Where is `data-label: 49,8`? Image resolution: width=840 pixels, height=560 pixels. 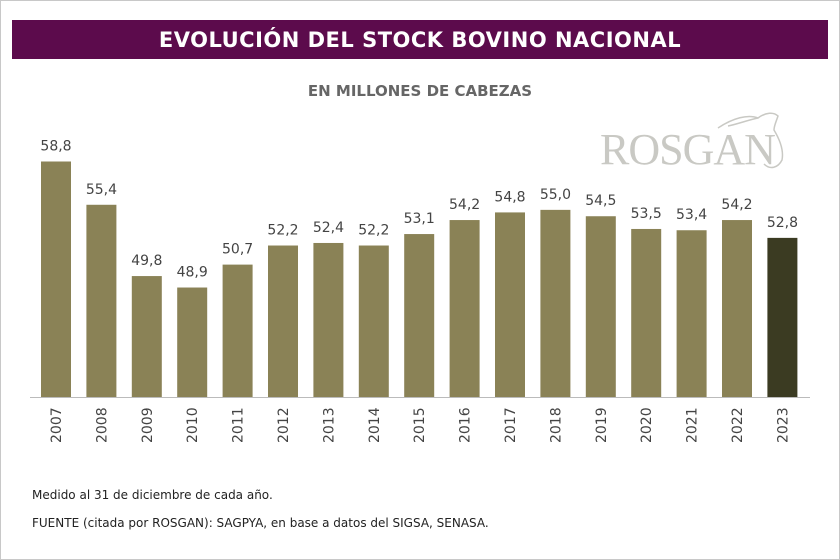 data-label: 49,8 is located at coordinates (146, 261).